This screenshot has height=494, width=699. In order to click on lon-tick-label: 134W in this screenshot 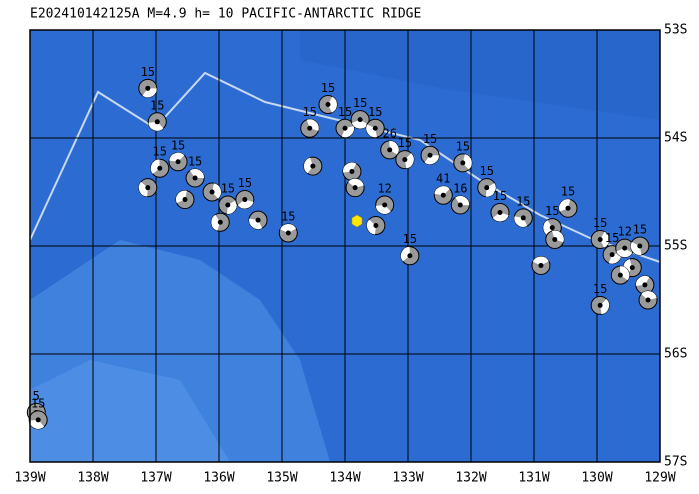, I will do `click(344, 478)`.